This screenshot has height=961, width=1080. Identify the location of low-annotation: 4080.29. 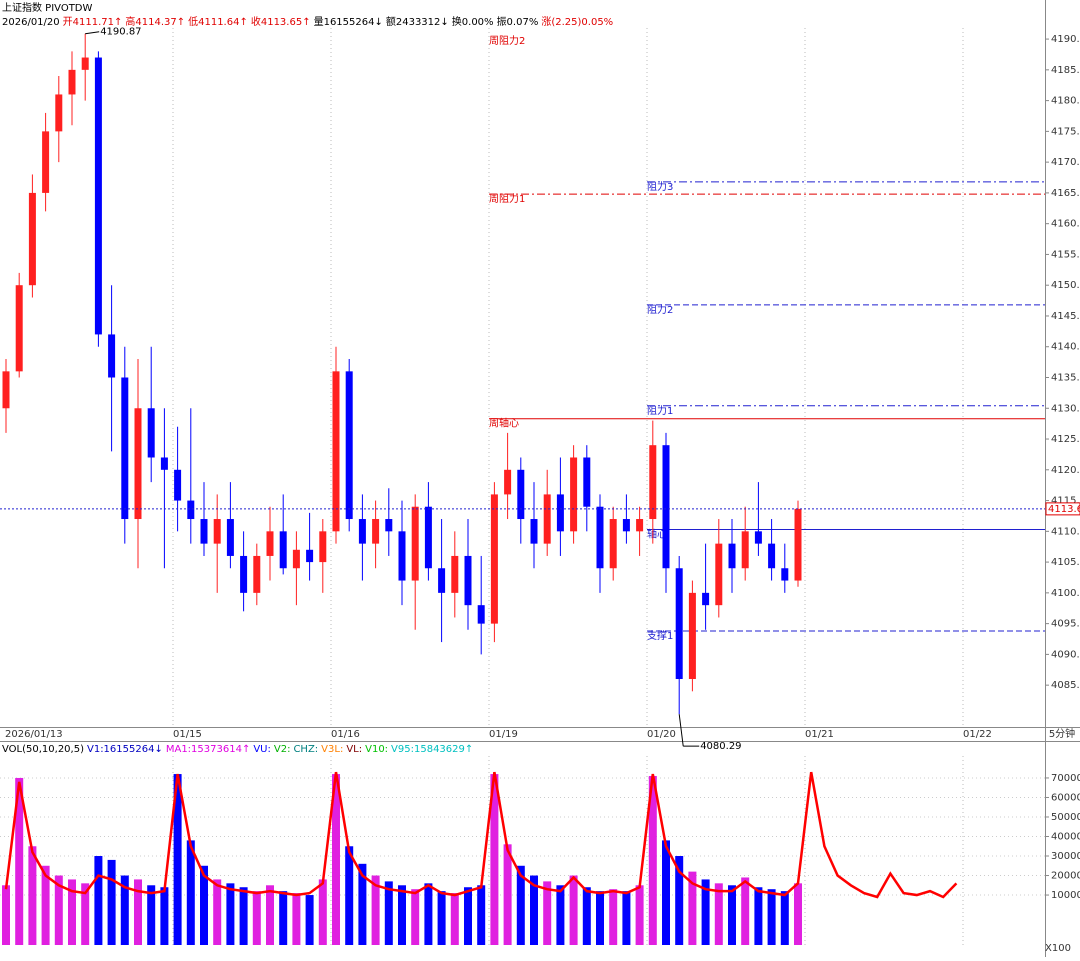
(720, 746).